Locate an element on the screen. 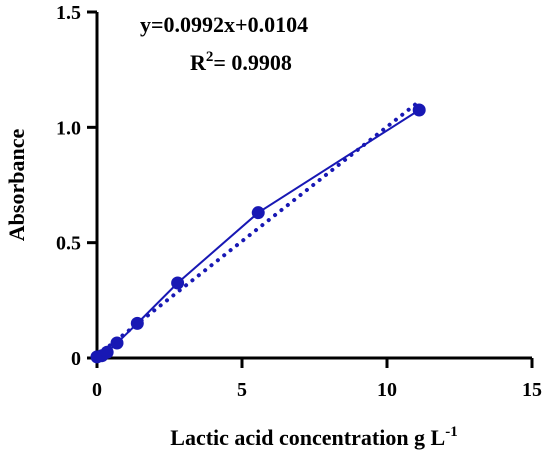 Image resolution: width=550 pixels, height=465 pixels. r-squared-exponent: 2 is located at coordinates (210, 57).